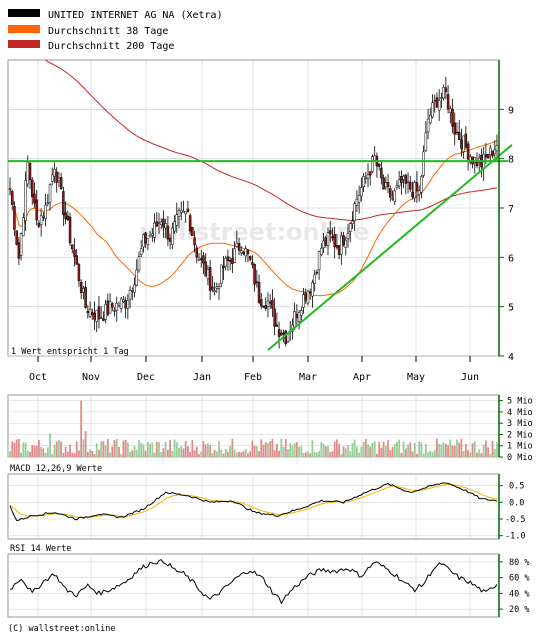 The height and width of the screenshot is (634, 560). I want to click on legend-swatch-ma38, so click(24, 29).